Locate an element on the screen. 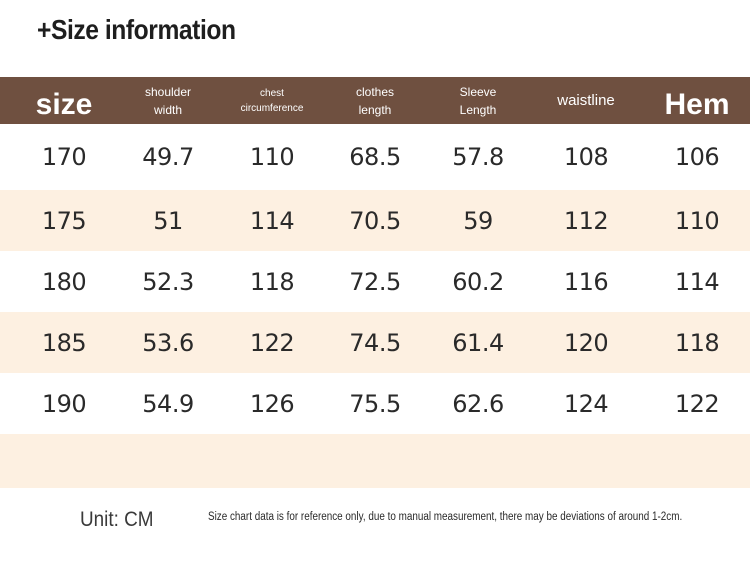  table-row is located at coordinates (375, 461).